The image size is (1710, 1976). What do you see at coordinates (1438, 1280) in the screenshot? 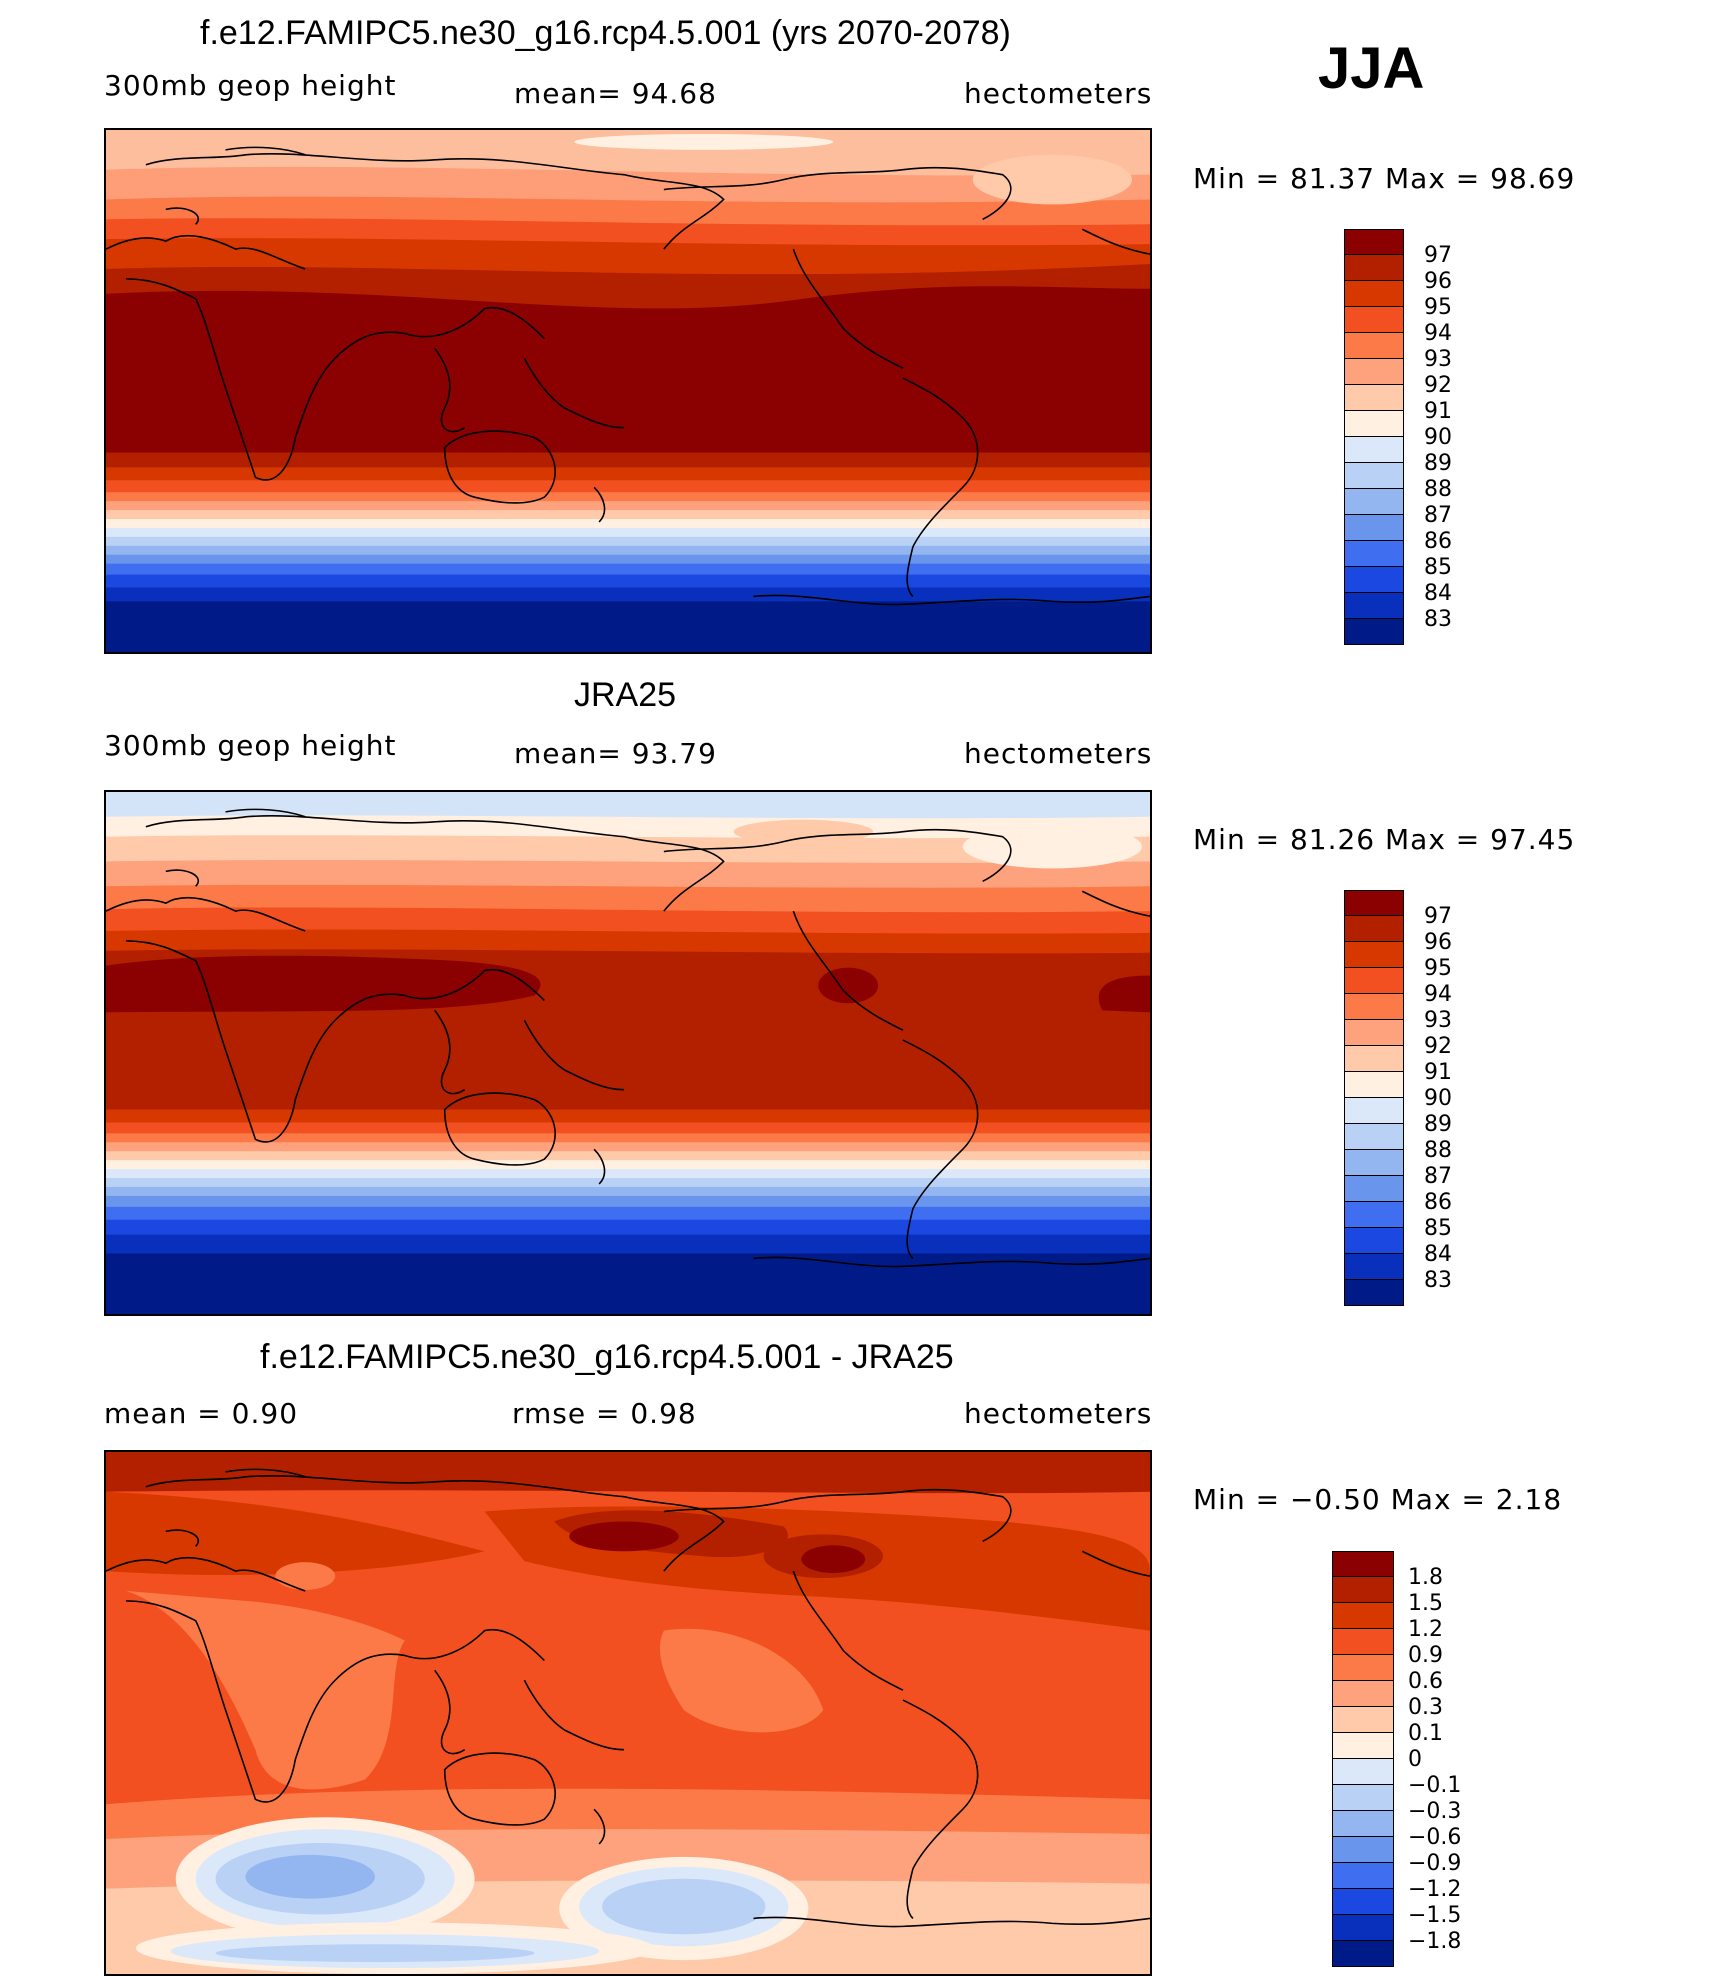
I see `panel-2-tick: 83` at bounding box center [1438, 1280].